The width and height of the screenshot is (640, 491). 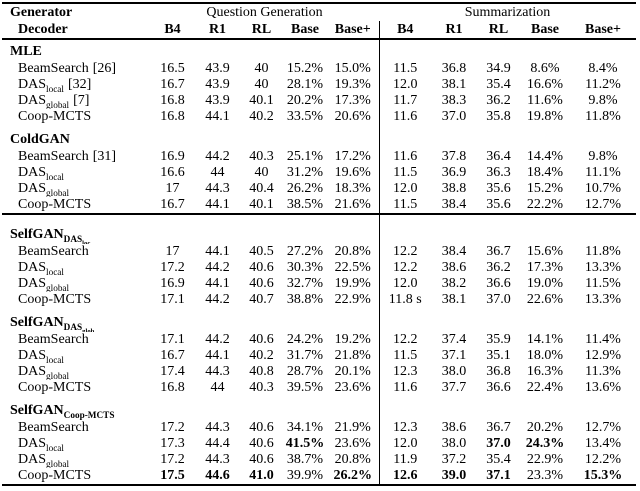 I want to click on cell-sum-base: 14.1%, so click(x=545, y=339).